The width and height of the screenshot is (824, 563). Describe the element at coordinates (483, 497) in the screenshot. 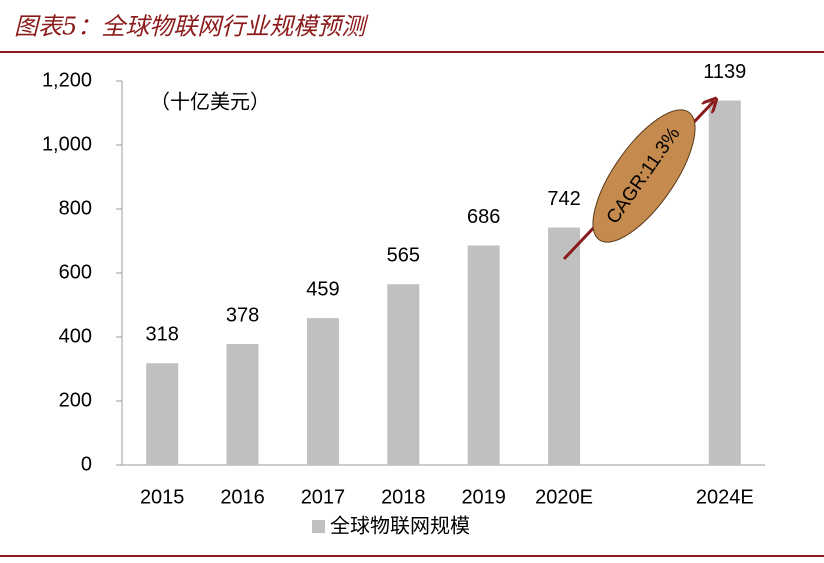

I see `x-tick-label: 2019` at that location.